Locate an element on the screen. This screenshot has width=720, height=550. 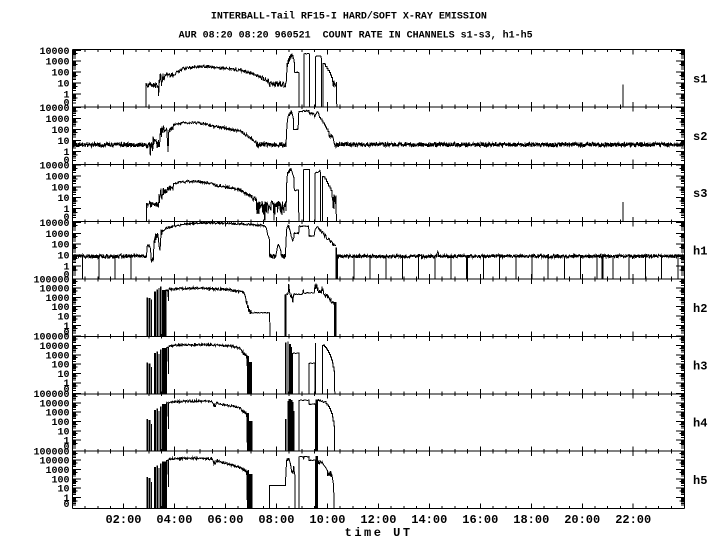
svg-text: 16:00 is located at coordinates (480, 520).